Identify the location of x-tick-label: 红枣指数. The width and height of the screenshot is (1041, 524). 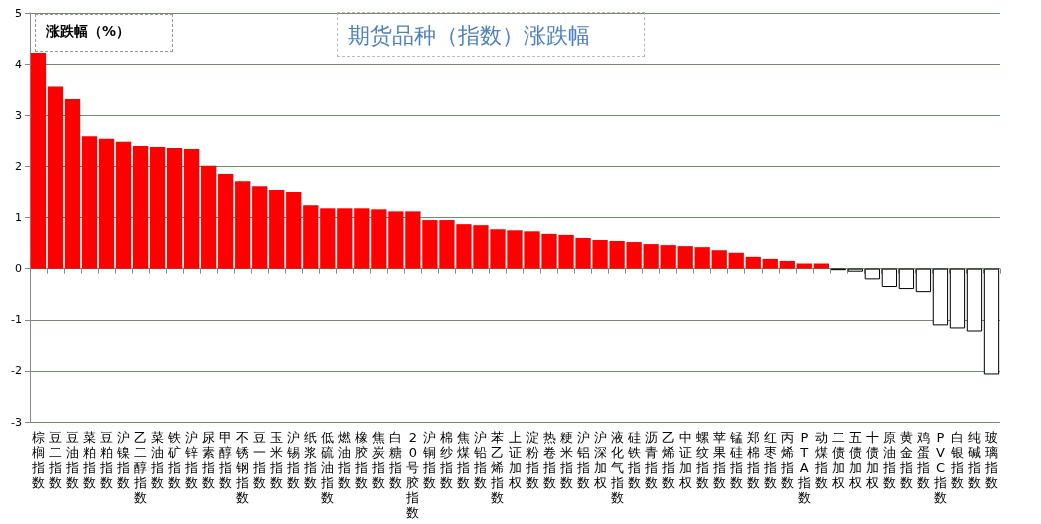
(769, 460).